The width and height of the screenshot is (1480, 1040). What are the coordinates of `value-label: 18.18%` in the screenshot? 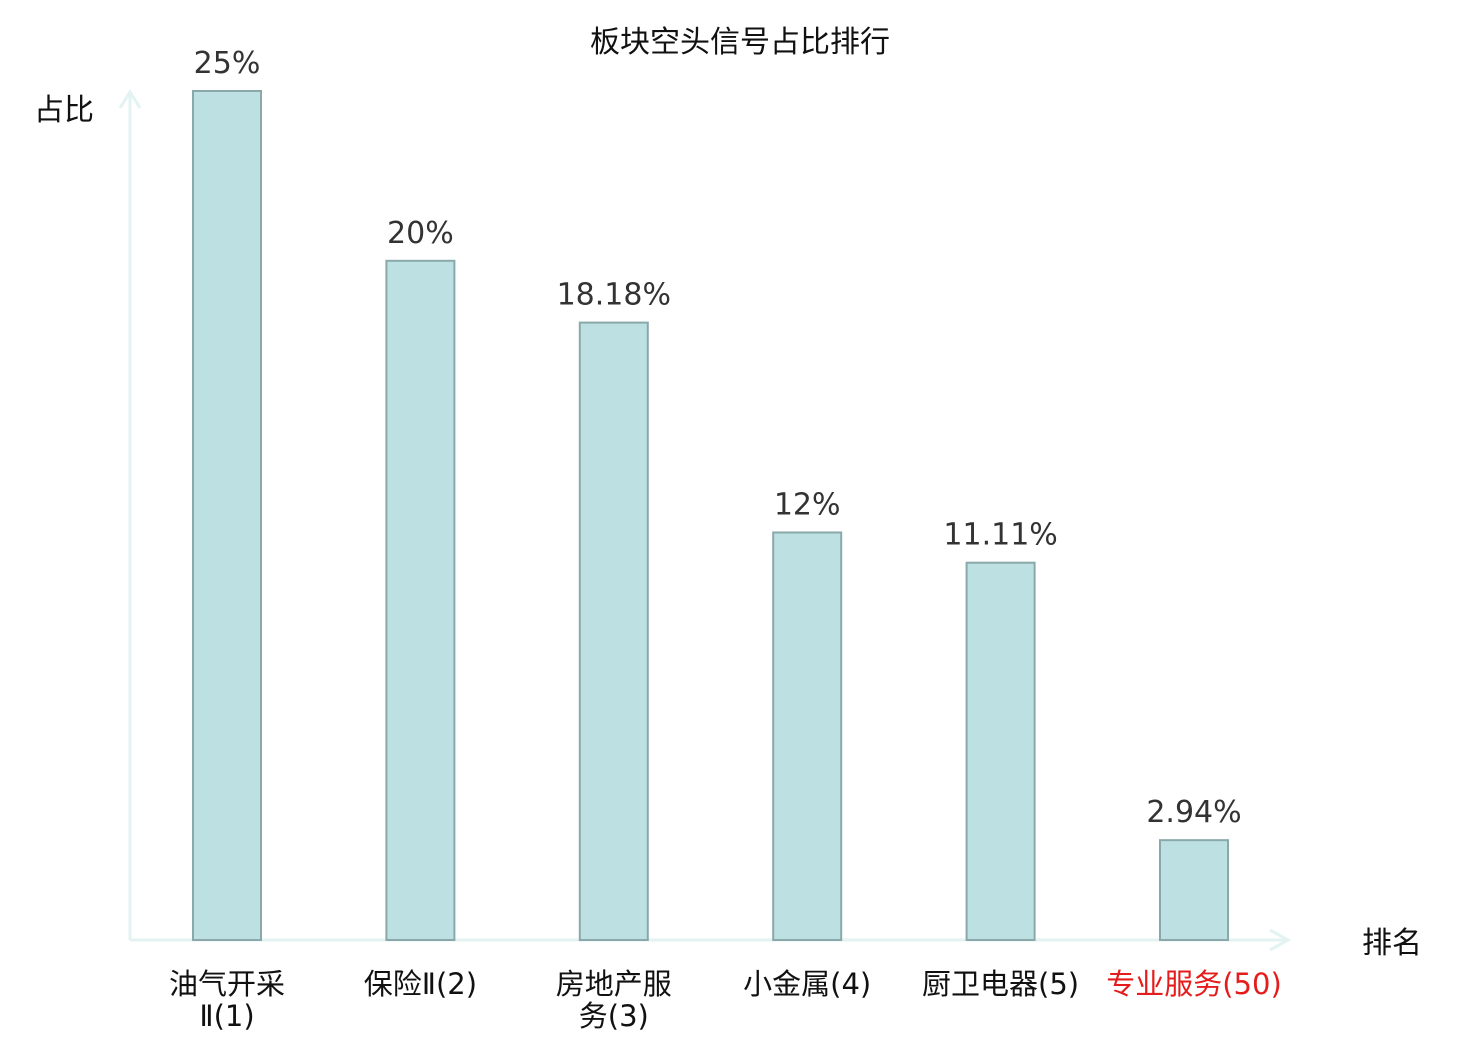 It's located at (614, 295).